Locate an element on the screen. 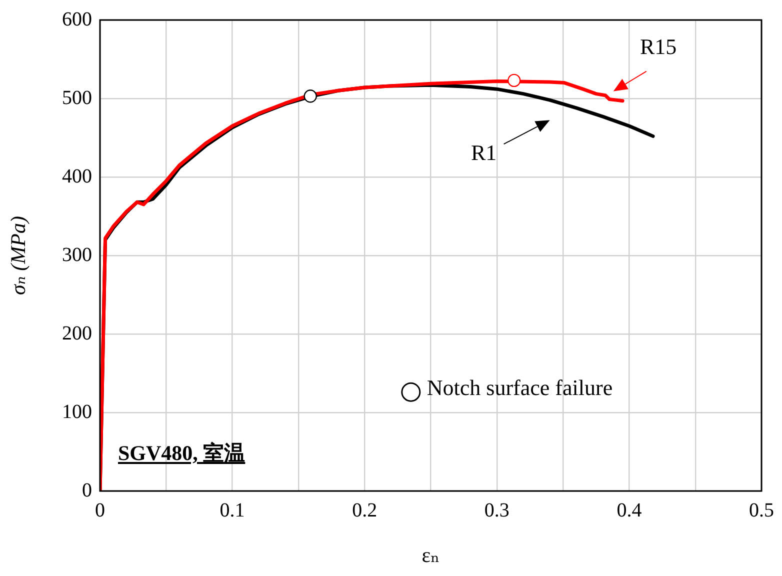  x-tick-label: 0.1 is located at coordinates (232, 510).